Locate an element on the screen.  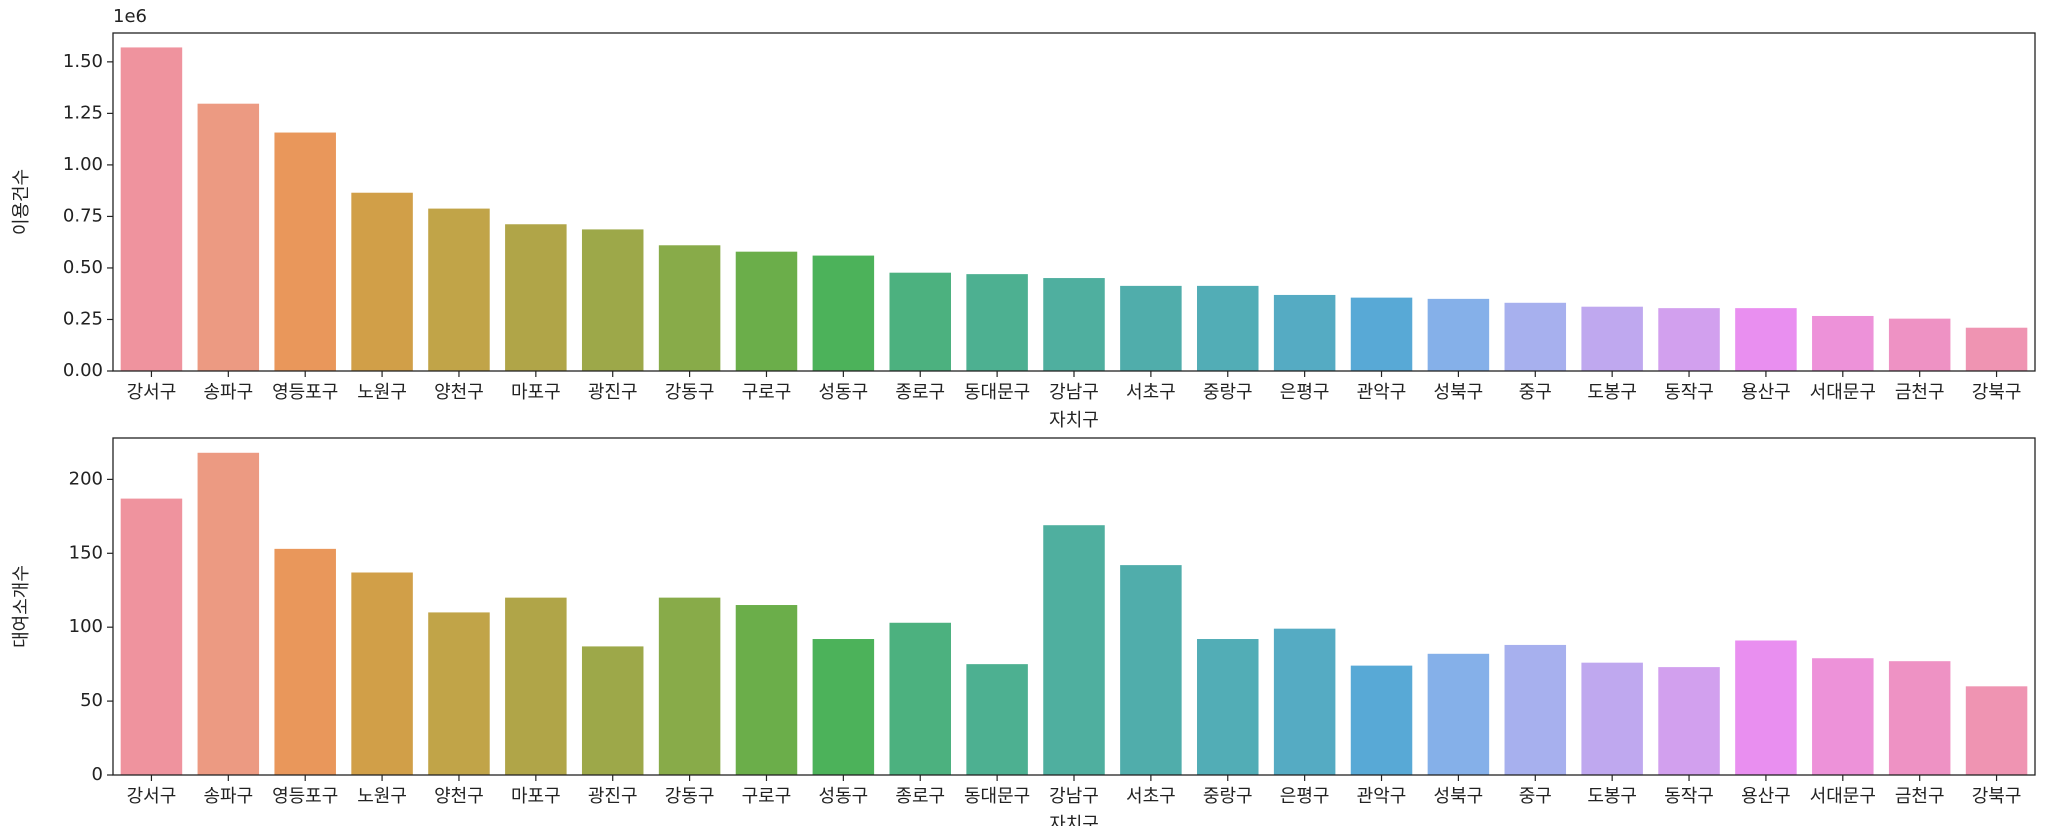
x-tick-label: 양천구 is located at coordinates (459, 796).